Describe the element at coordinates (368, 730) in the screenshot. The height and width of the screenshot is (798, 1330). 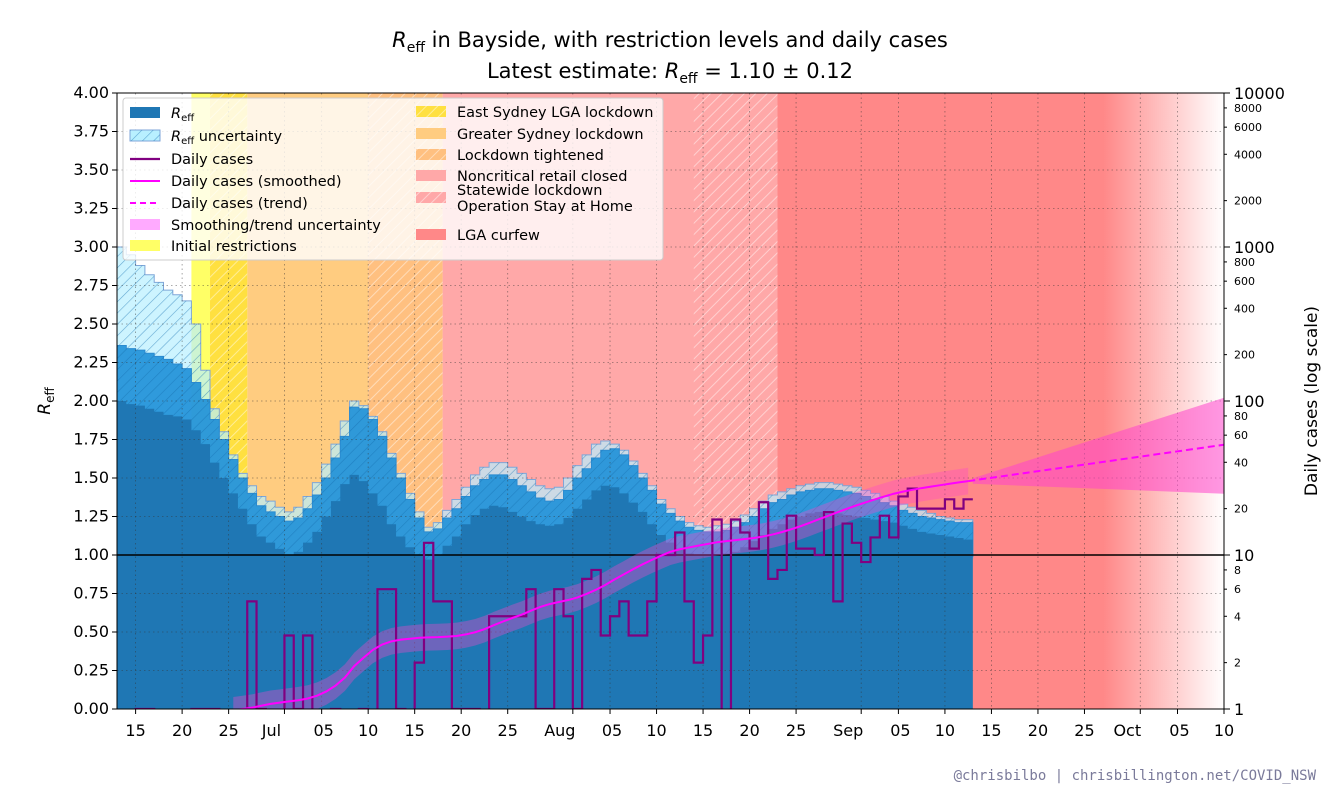
I see `xtick-label-5: 10` at that location.